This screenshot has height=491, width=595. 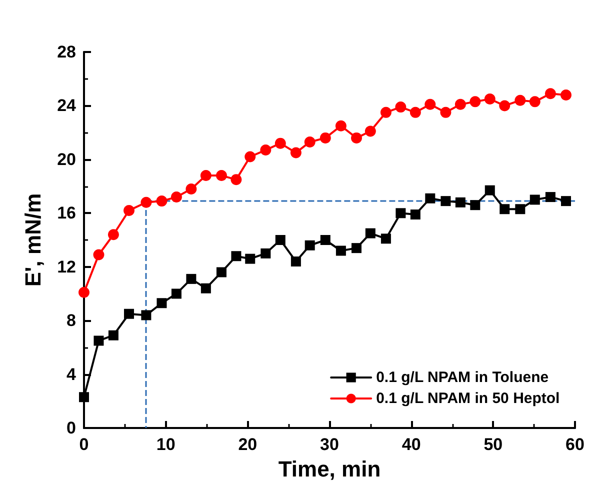 I want to click on y-tick-label: 20, so click(x=66, y=159).